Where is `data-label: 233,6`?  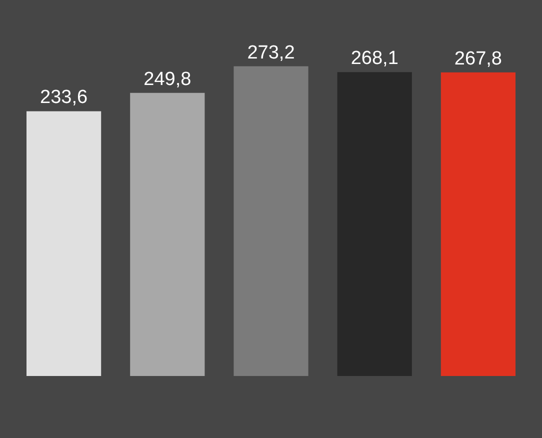
data-label: 233,6 is located at coordinates (64, 97).